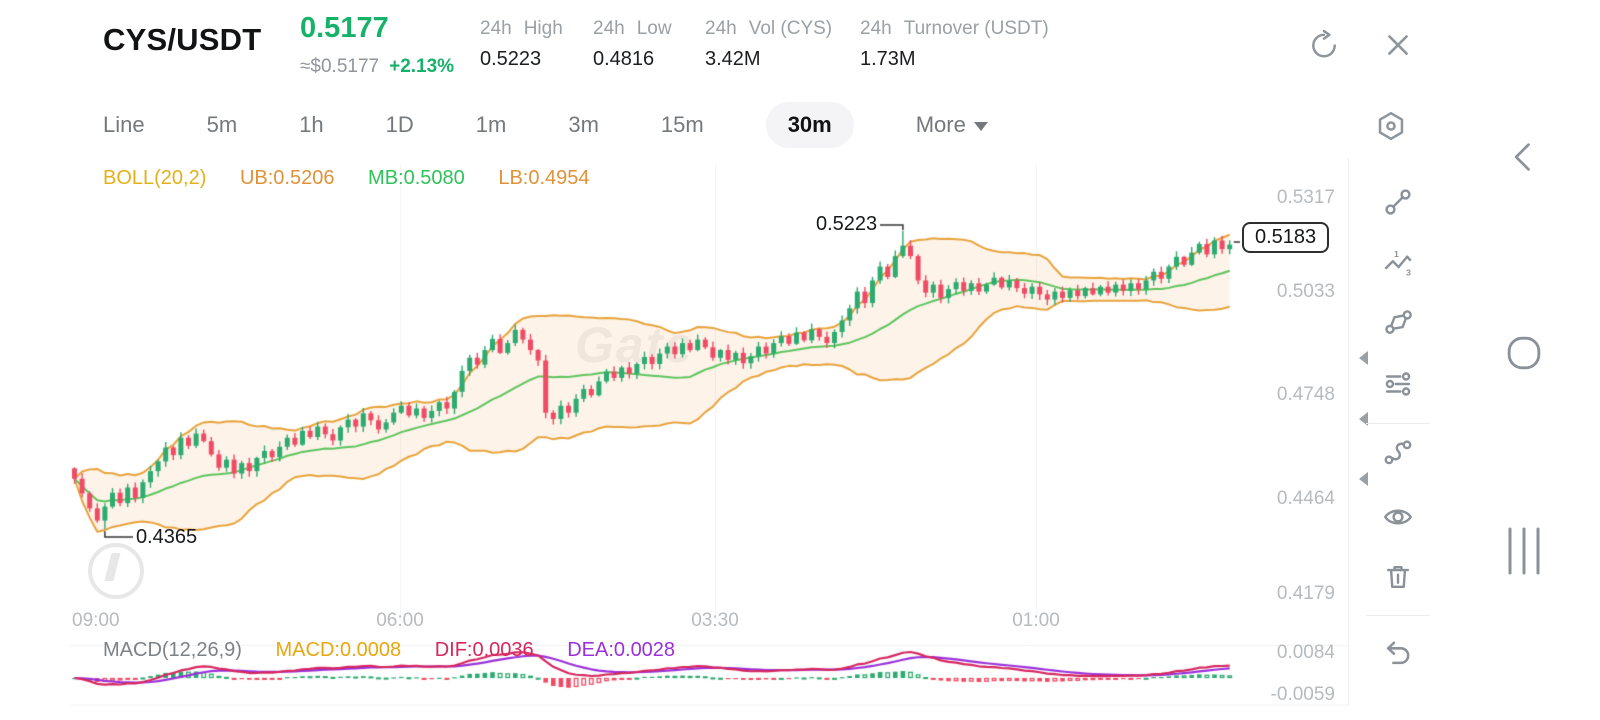 The height and width of the screenshot is (720, 1600). What do you see at coordinates (155, 178) in the screenshot?
I see `boll-label: BOLL(20,2)` at bounding box center [155, 178].